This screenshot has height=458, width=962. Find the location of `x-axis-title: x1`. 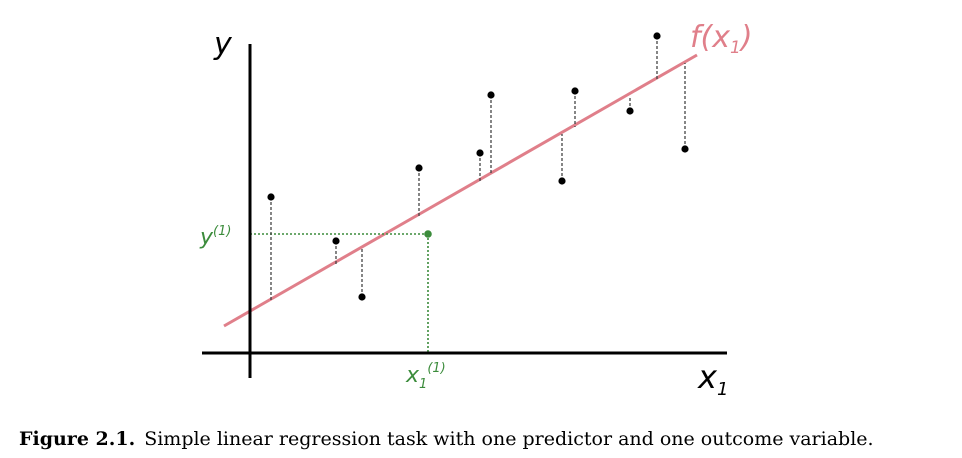

x-axis-title: x1 is located at coordinates (712, 379).